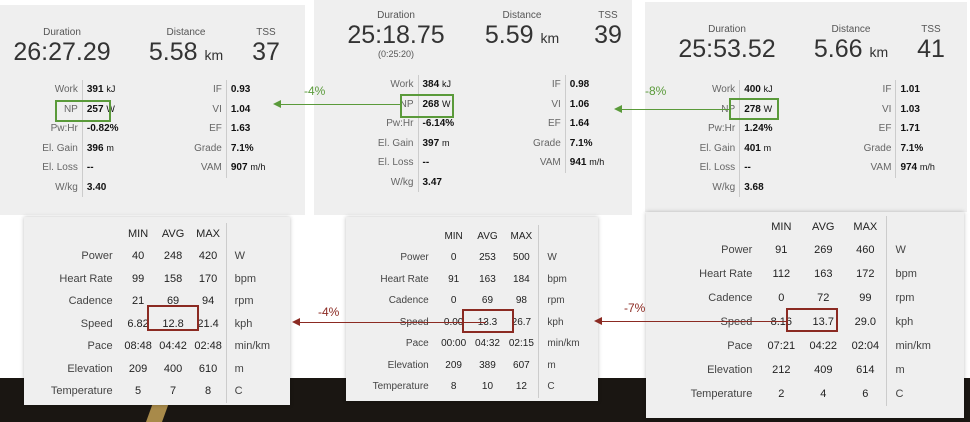 The width and height of the screenshot is (970, 422). Describe the element at coordinates (472, 344) in the screenshot. I see `stats-row: Pace 00:00 04:32 02:15 min/km` at that location.